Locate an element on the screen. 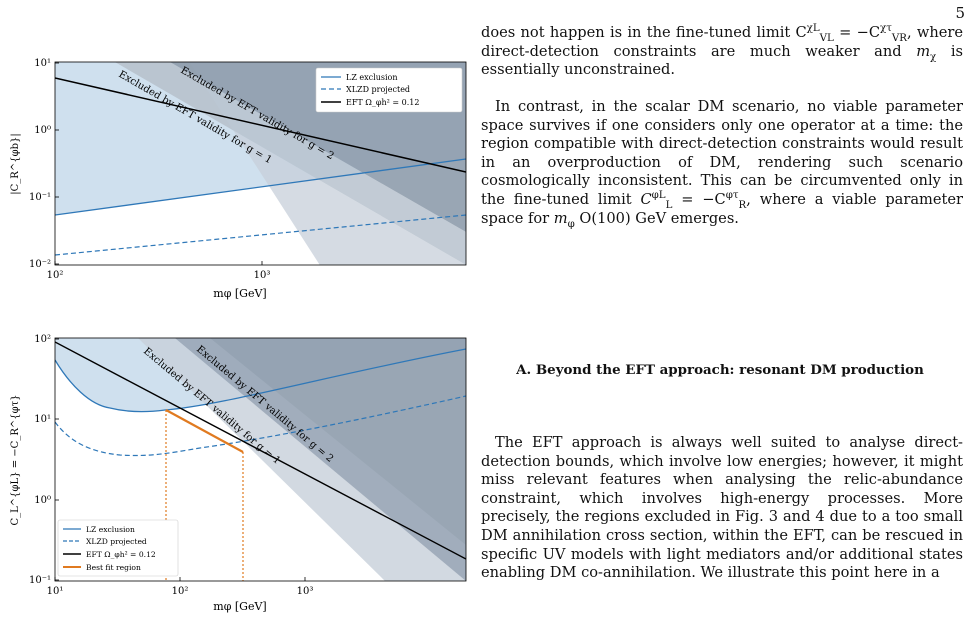 The image size is (977, 624). text-span: is essentially unconstrained. is located at coordinates (722, 60).